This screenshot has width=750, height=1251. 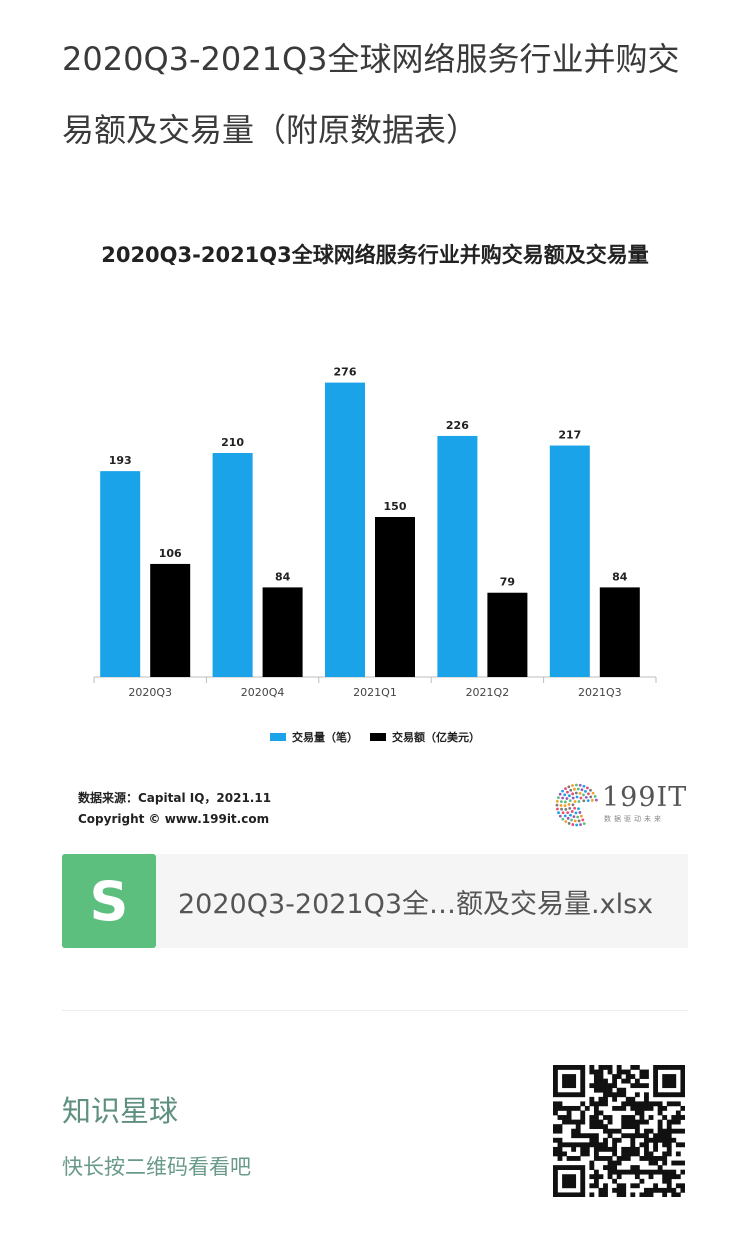 I want to click on brand-logo: 199IT 数据驱动未来, so click(x=622, y=805).